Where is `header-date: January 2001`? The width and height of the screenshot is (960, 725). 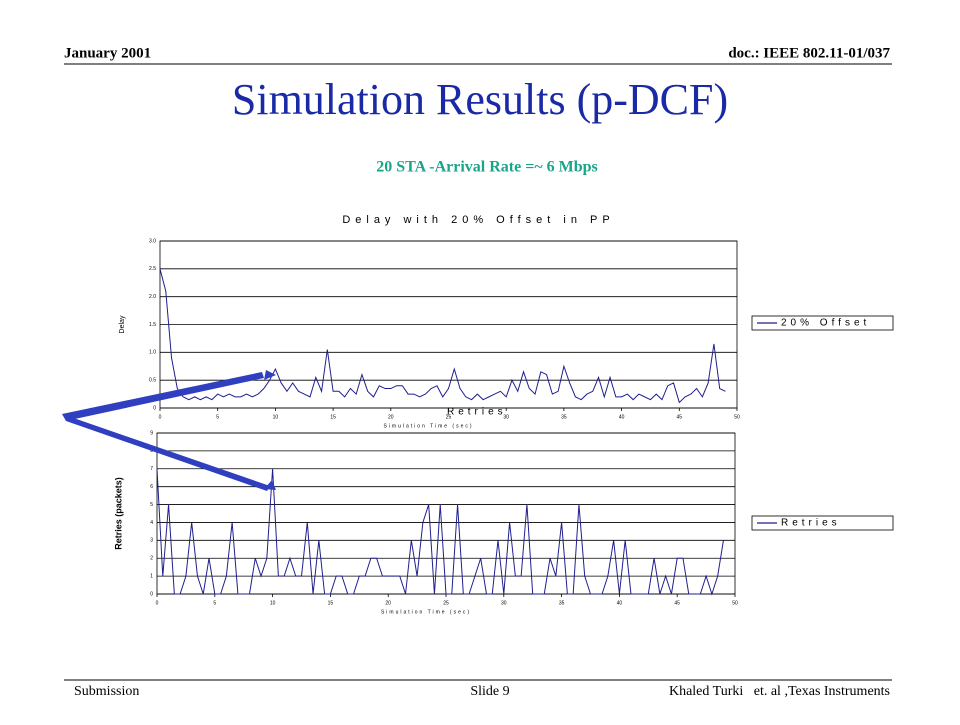 header-date: January 2001 is located at coordinates (107, 53).